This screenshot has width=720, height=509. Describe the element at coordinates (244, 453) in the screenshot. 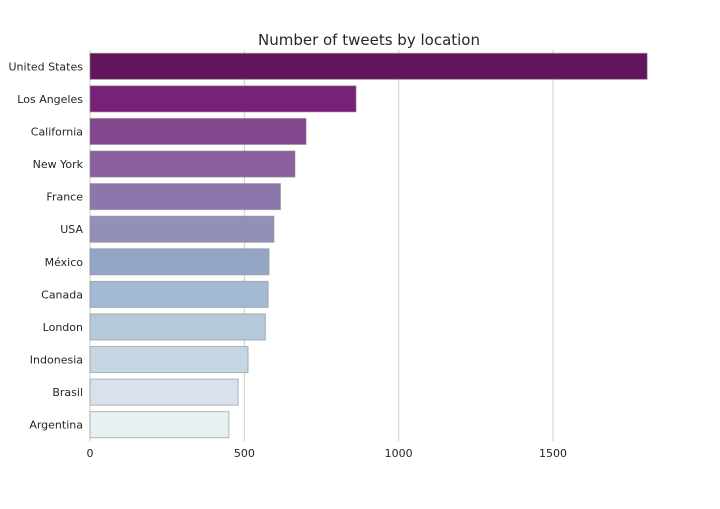

I see `x-tick-label: 500` at that location.